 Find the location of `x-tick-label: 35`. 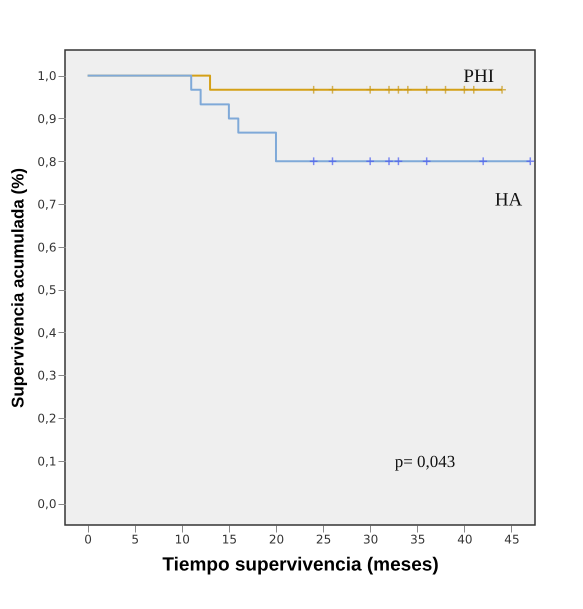

x-tick-label: 35 is located at coordinates (418, 539).